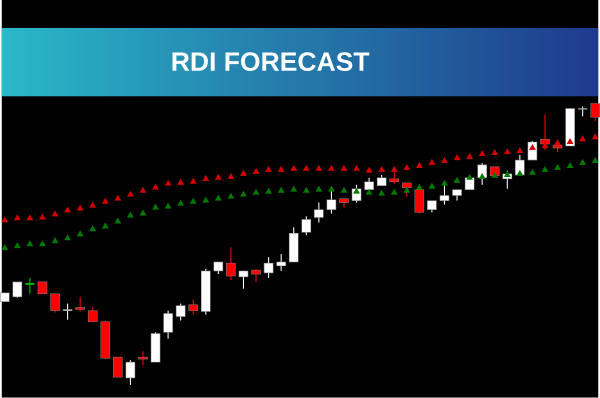 Image resolution: width=600 pixels, height=398 pixels. What do you see at coordinates (271, 62) in the screenshot?
I see `chart-title: RDI FORECAST` at bounding box center [271, 62].